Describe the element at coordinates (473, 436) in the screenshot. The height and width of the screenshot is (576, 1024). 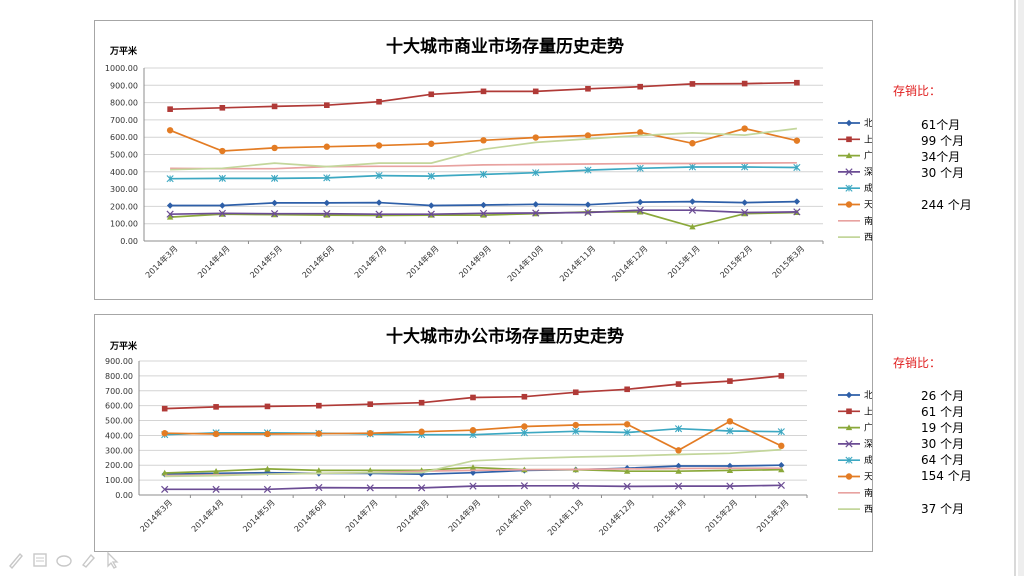
I see `series-天津` at that location.